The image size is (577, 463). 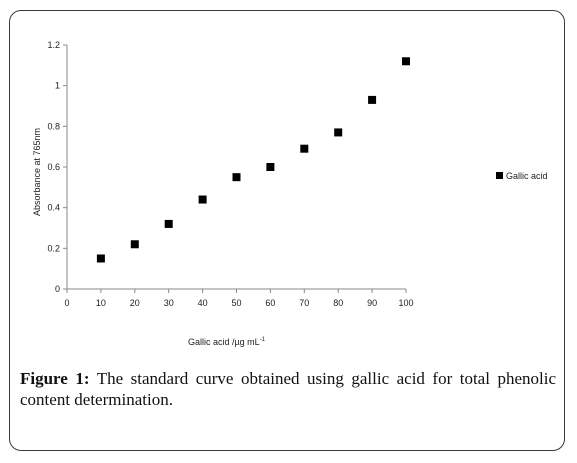 What do you see at coordinates (55, 378) in the screenshot?
I see `caption-label: Figure 1:` at bounding box center [55, 378].